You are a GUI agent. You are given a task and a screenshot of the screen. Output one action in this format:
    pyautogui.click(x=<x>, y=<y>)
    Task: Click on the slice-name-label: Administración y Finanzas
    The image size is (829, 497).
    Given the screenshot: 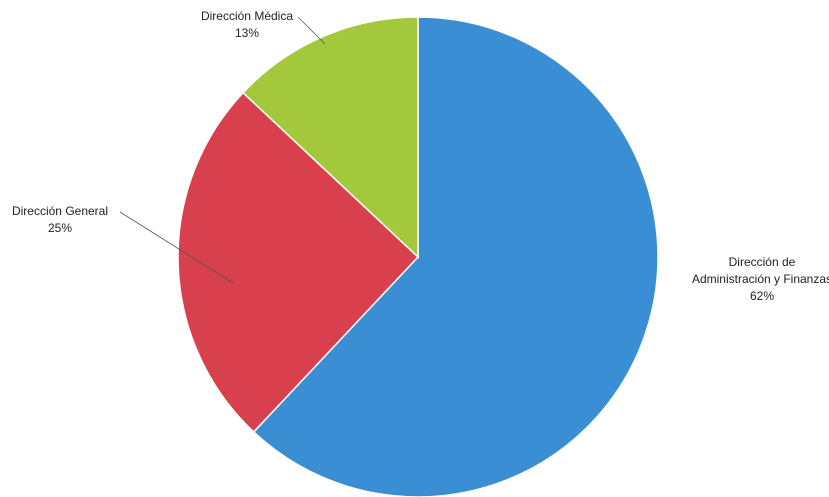 What is the action you would take?
    pyautogui.click(x=760, y=279)
    